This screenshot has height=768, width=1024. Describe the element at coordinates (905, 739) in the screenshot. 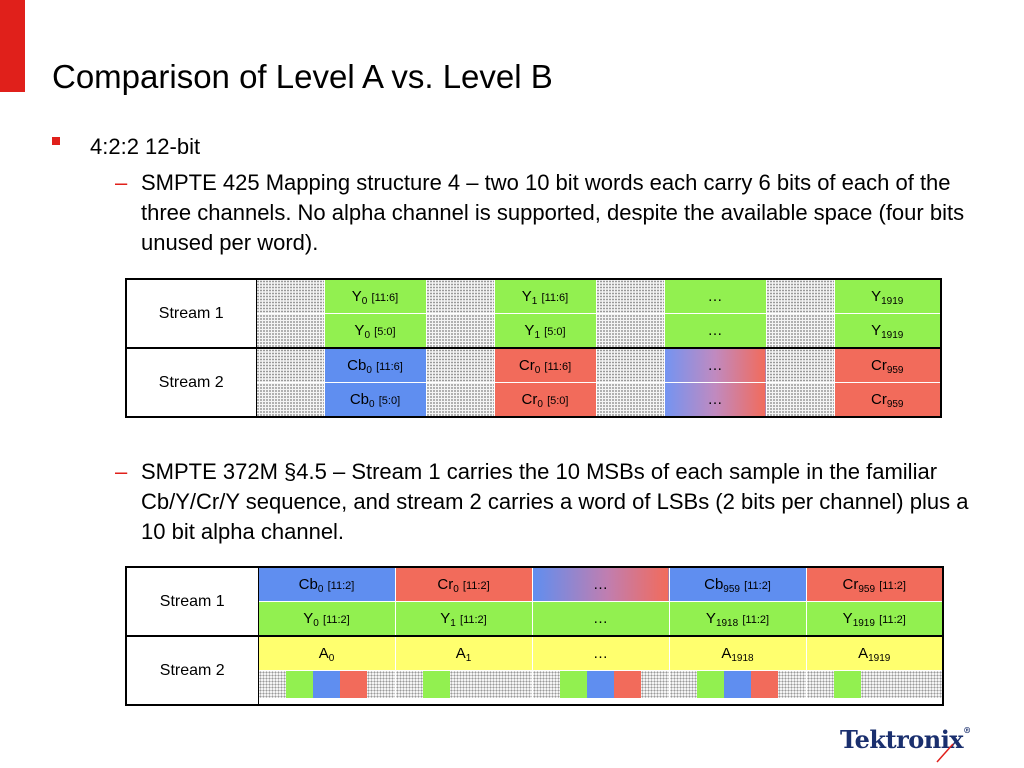

I see `tektronix-logo: Tektronix®` at that location.